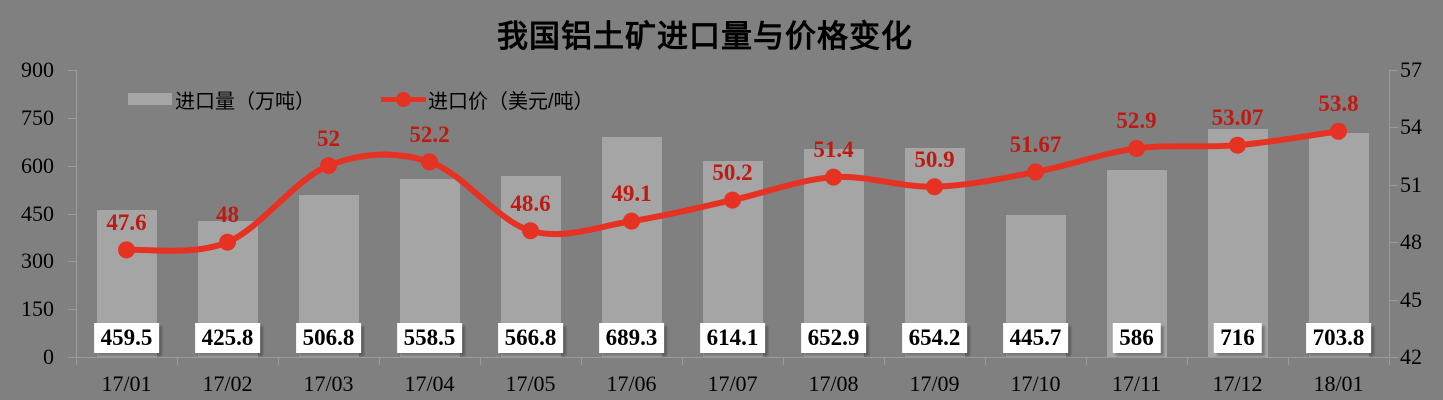  Describe the element at coordinates (530, 203) in the screenshot. I see `price-value-label: 48.6` at that location.